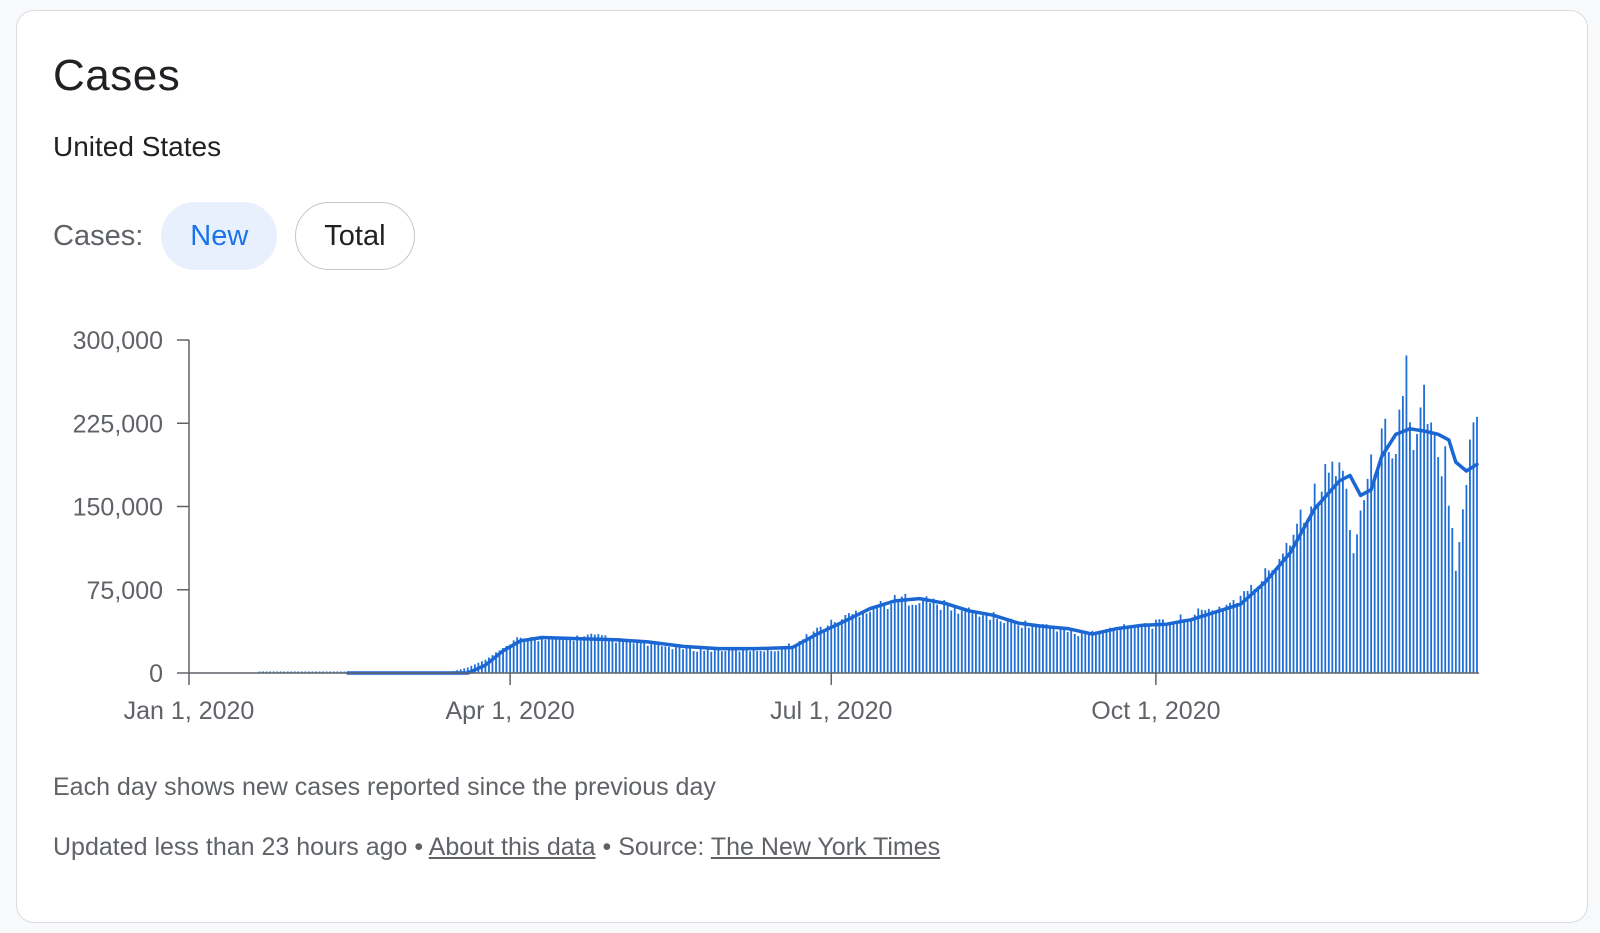 The height and width of the screenshot is (933, 1600). I want to click on updated-text: Updated less than 23 hours ago, so click(230, 847).